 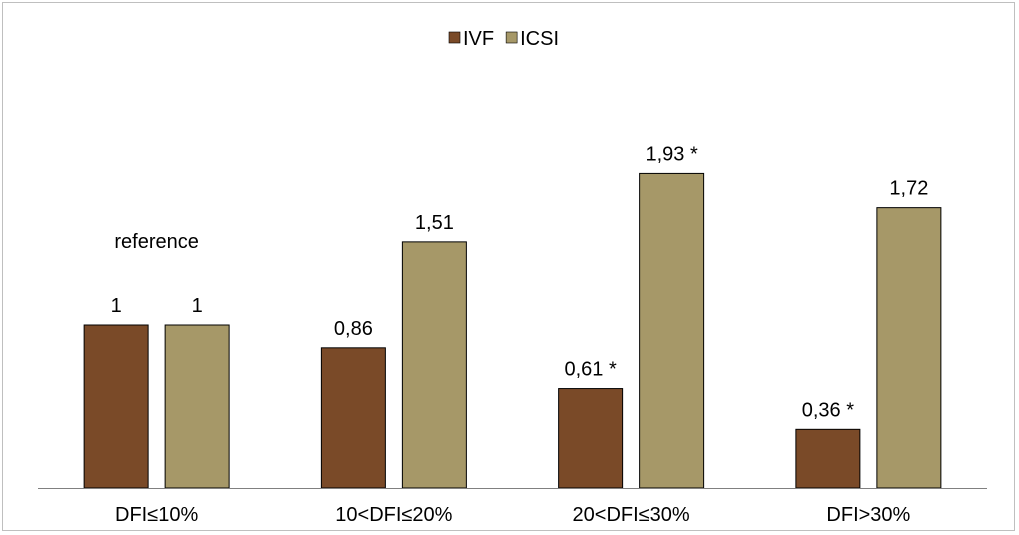 What do you see at coordinates (512, 507) in the screenshot?
I see `x-axis: DFI≤10% 10<DFI≤20% 20<DFI≤30% DFI>30%` at bounding box center [512, 507].